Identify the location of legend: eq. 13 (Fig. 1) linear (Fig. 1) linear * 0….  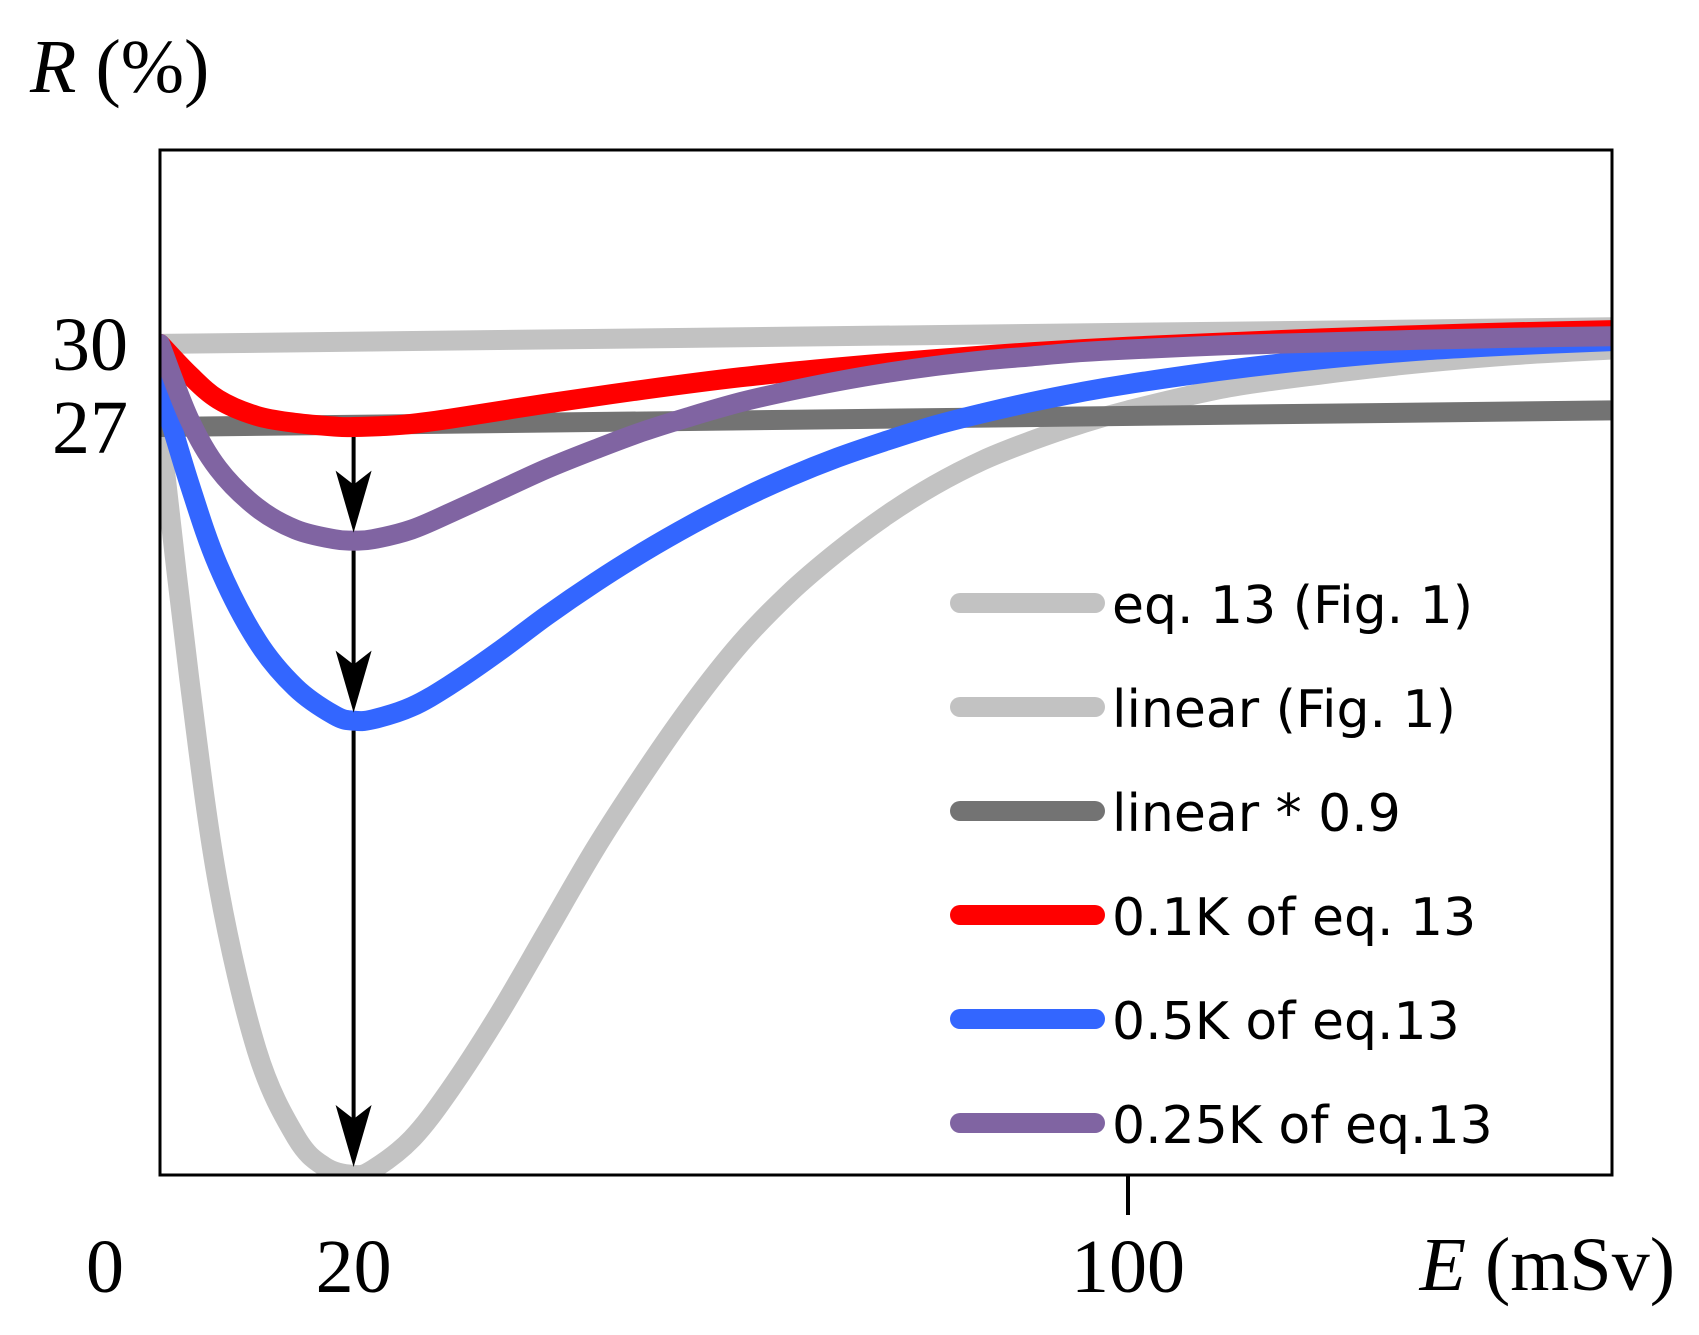
(1221, 866).